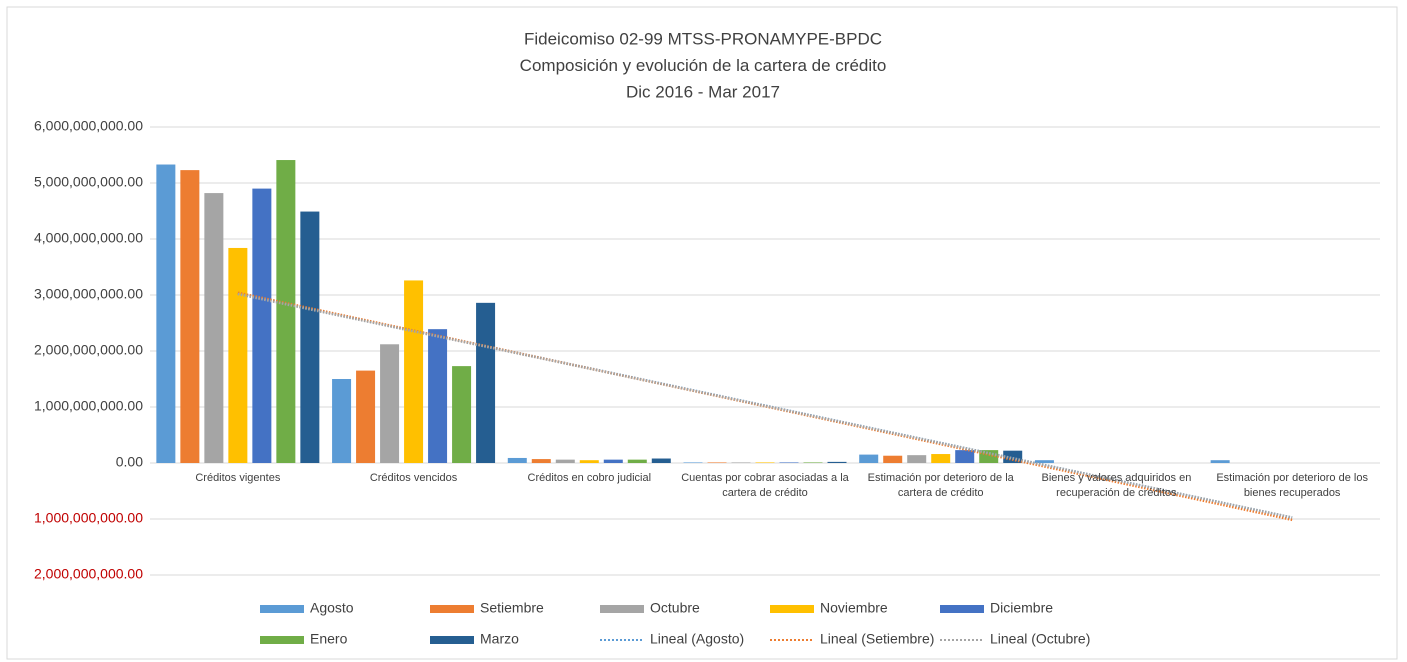  I want to click on y-tick-label: 6,000,000,000.00, so click(88, 126).